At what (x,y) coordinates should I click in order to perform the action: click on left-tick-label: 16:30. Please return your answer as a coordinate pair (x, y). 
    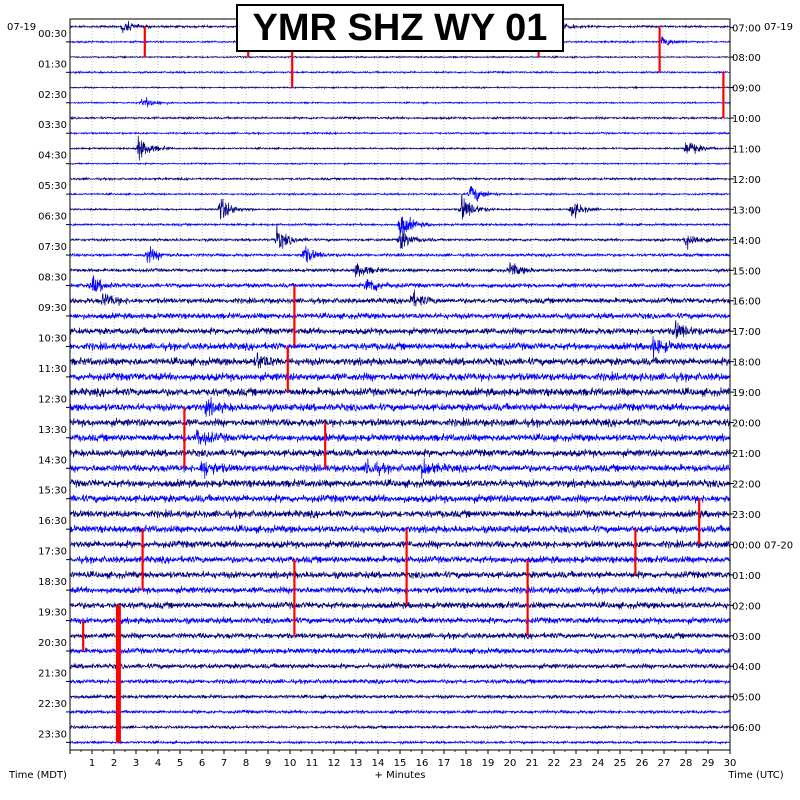
    Looking at the image, I should click on (52, 521).